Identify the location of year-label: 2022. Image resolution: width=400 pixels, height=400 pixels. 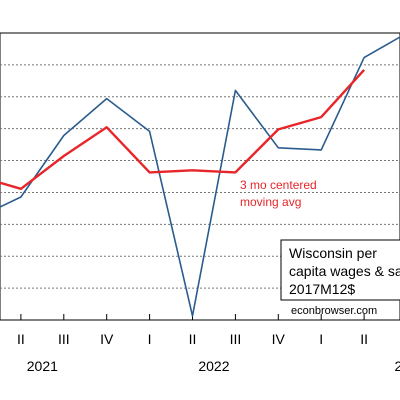
(213, 366).